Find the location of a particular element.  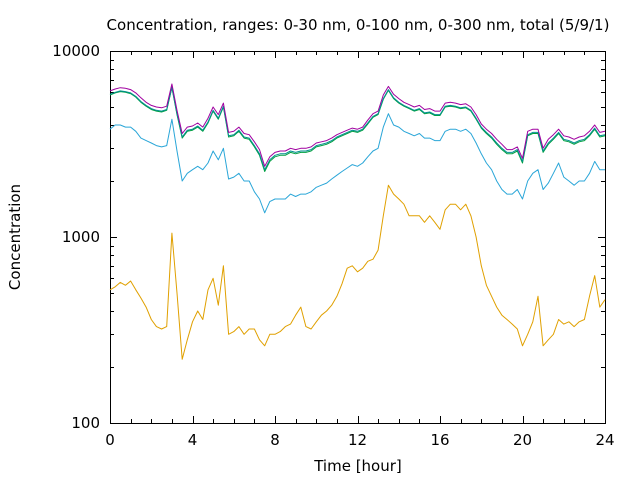

x-tick-label: 0 is located at coordinates (110, 440).